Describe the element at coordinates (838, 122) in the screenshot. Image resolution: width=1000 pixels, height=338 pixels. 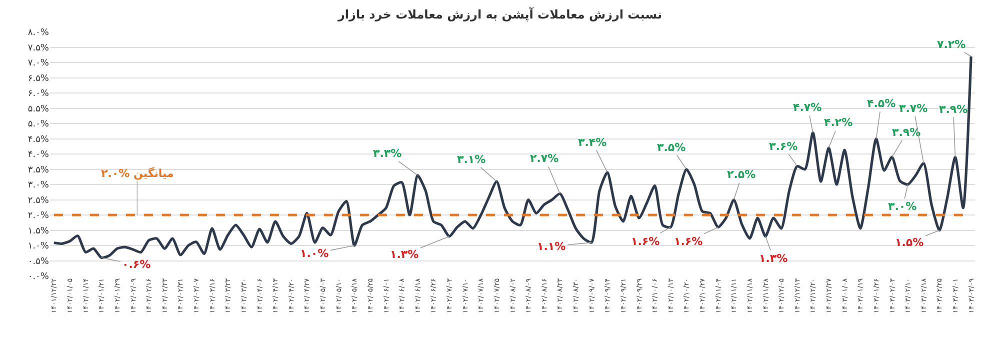
I see `annotation: ۴.۲%` at that location.